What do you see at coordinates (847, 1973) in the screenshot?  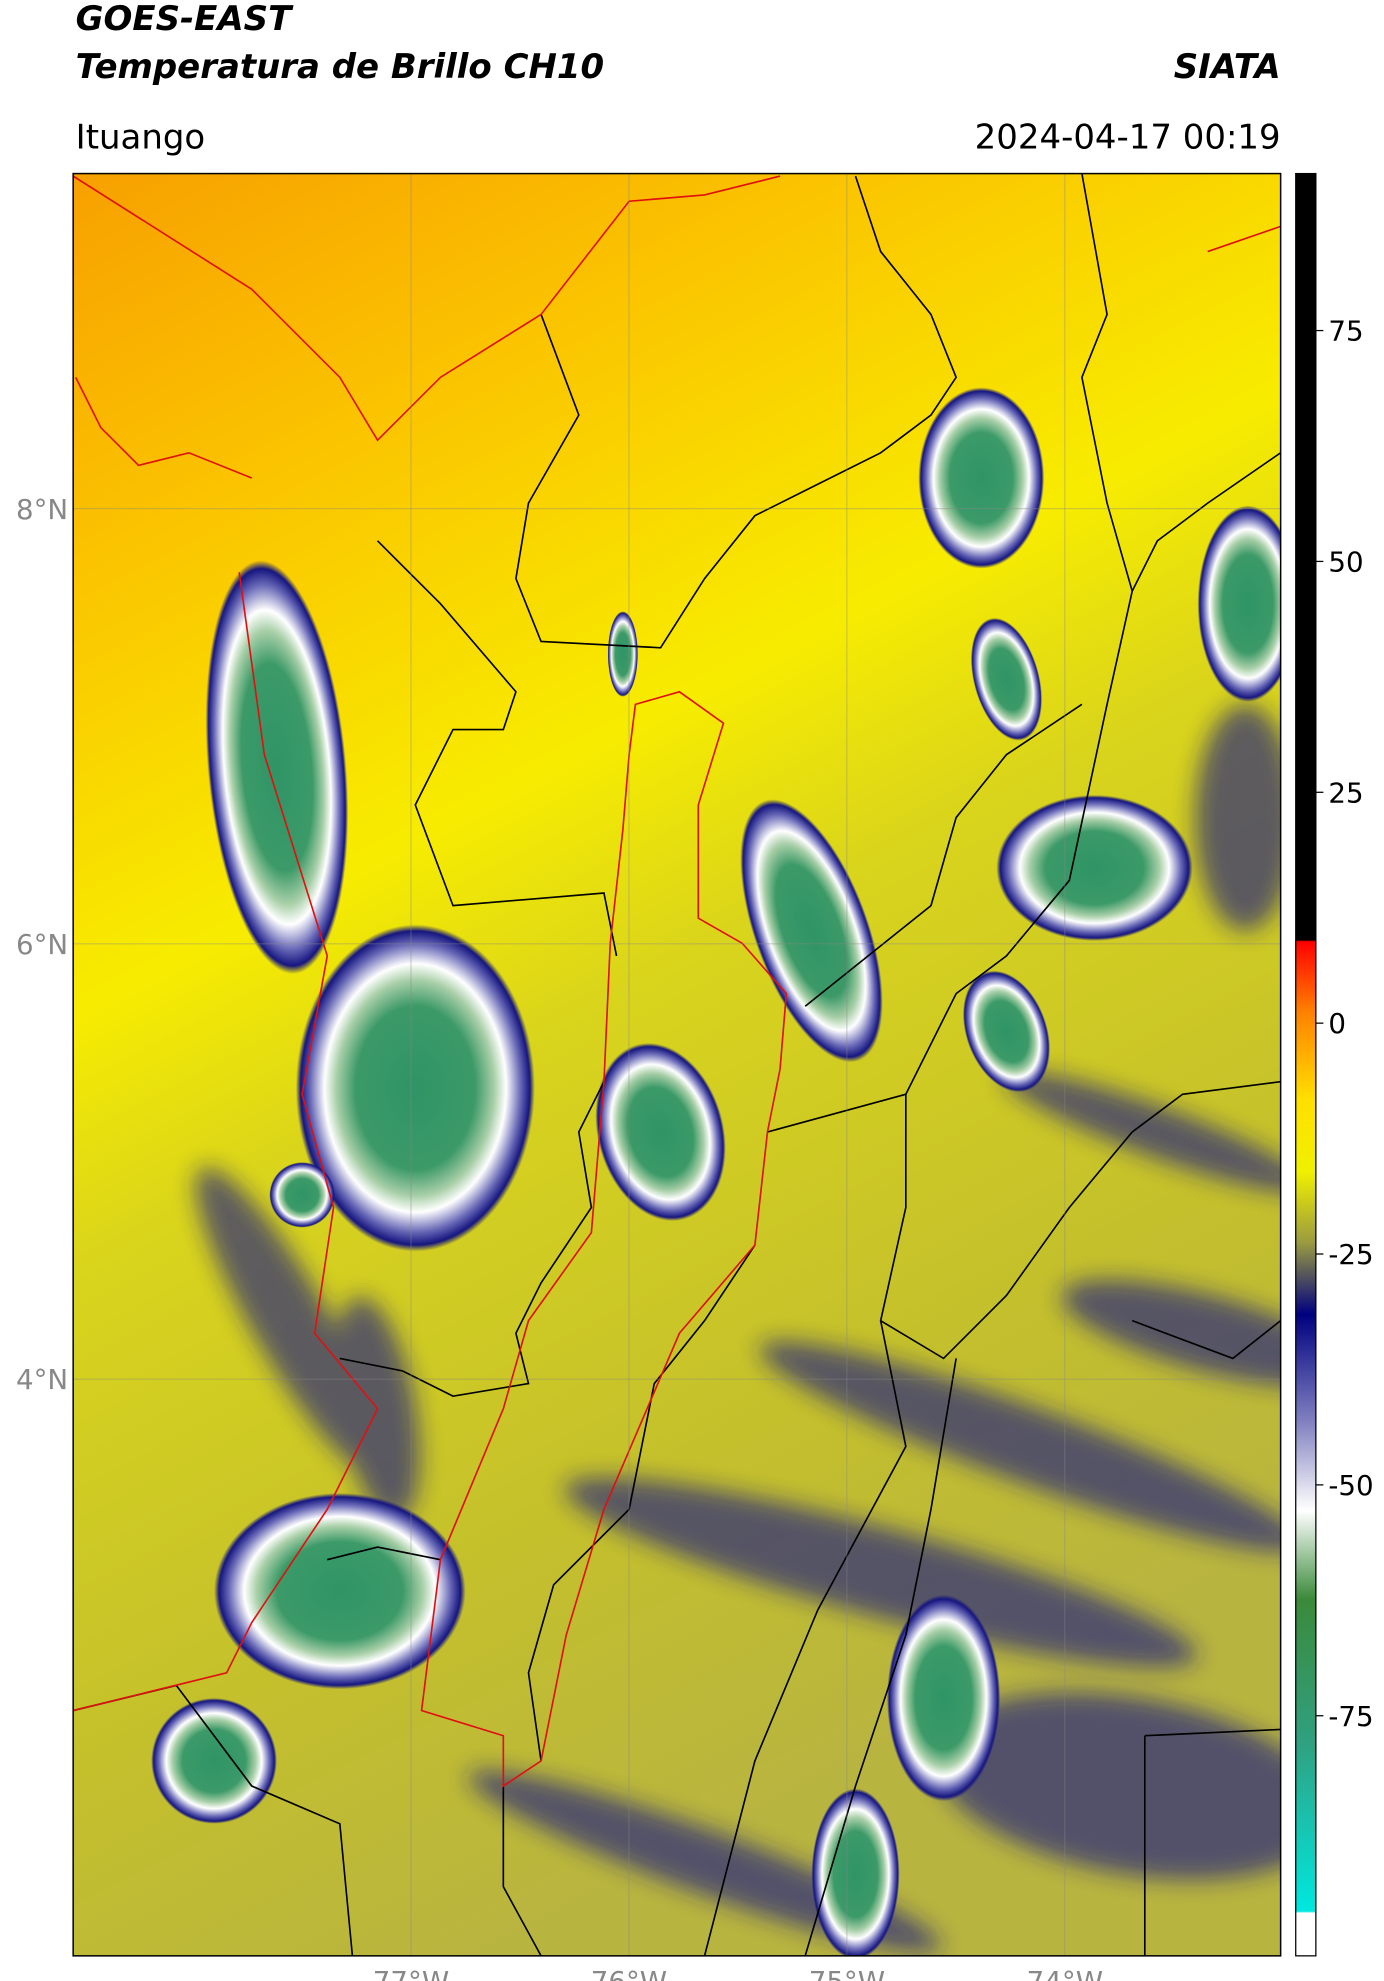 I see `lon-tick-label: 75°W` at bounding box center [847, 1973].